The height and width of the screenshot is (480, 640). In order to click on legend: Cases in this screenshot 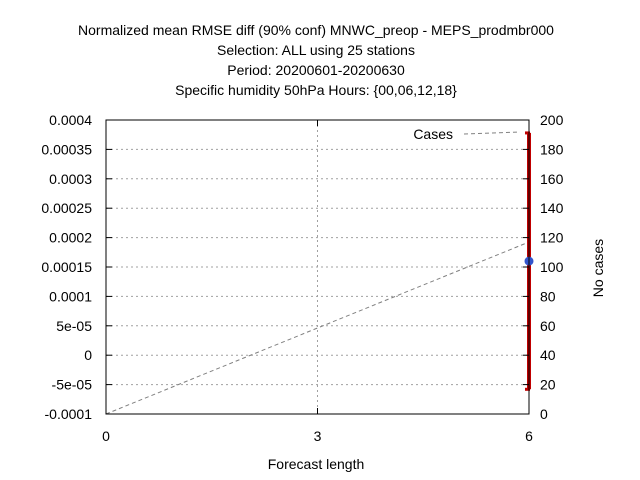, I will do `click(467, 134)`.